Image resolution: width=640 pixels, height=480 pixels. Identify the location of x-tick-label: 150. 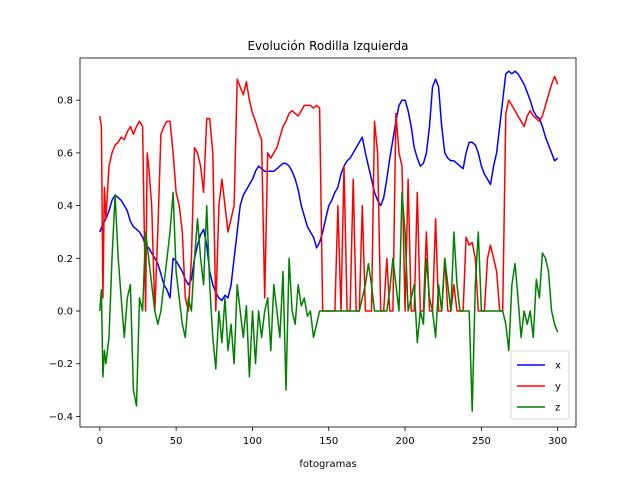
(328, 441).